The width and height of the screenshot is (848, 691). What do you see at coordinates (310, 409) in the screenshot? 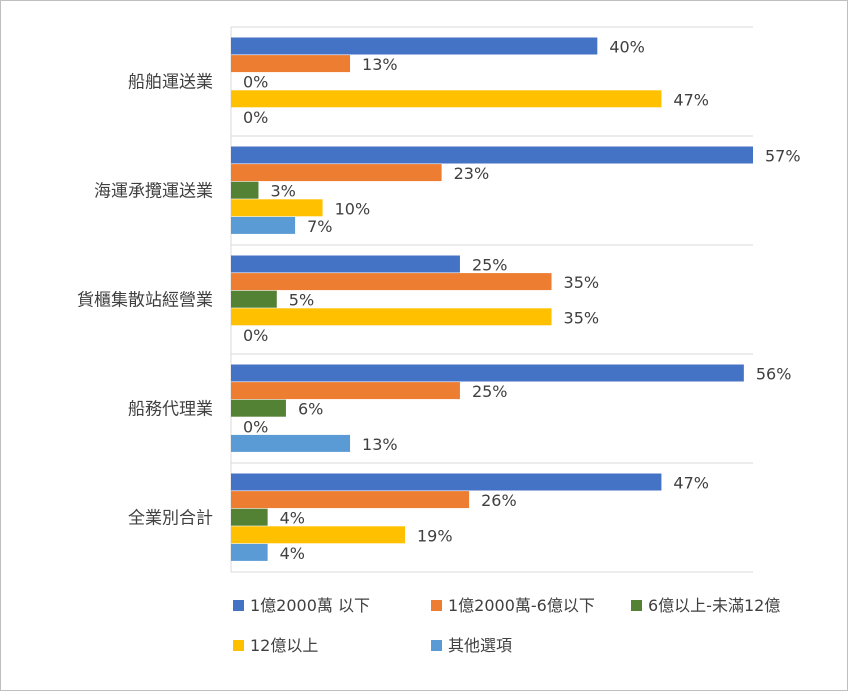
I see `data-label: 6%` at bounding box center [310, 409].